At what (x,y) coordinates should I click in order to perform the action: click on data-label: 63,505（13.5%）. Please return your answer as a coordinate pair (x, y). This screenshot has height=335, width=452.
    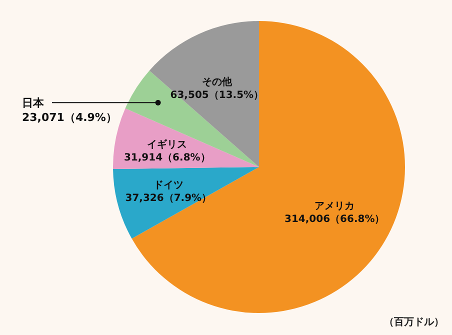
    Looking at the image, I should click on (217, 96).